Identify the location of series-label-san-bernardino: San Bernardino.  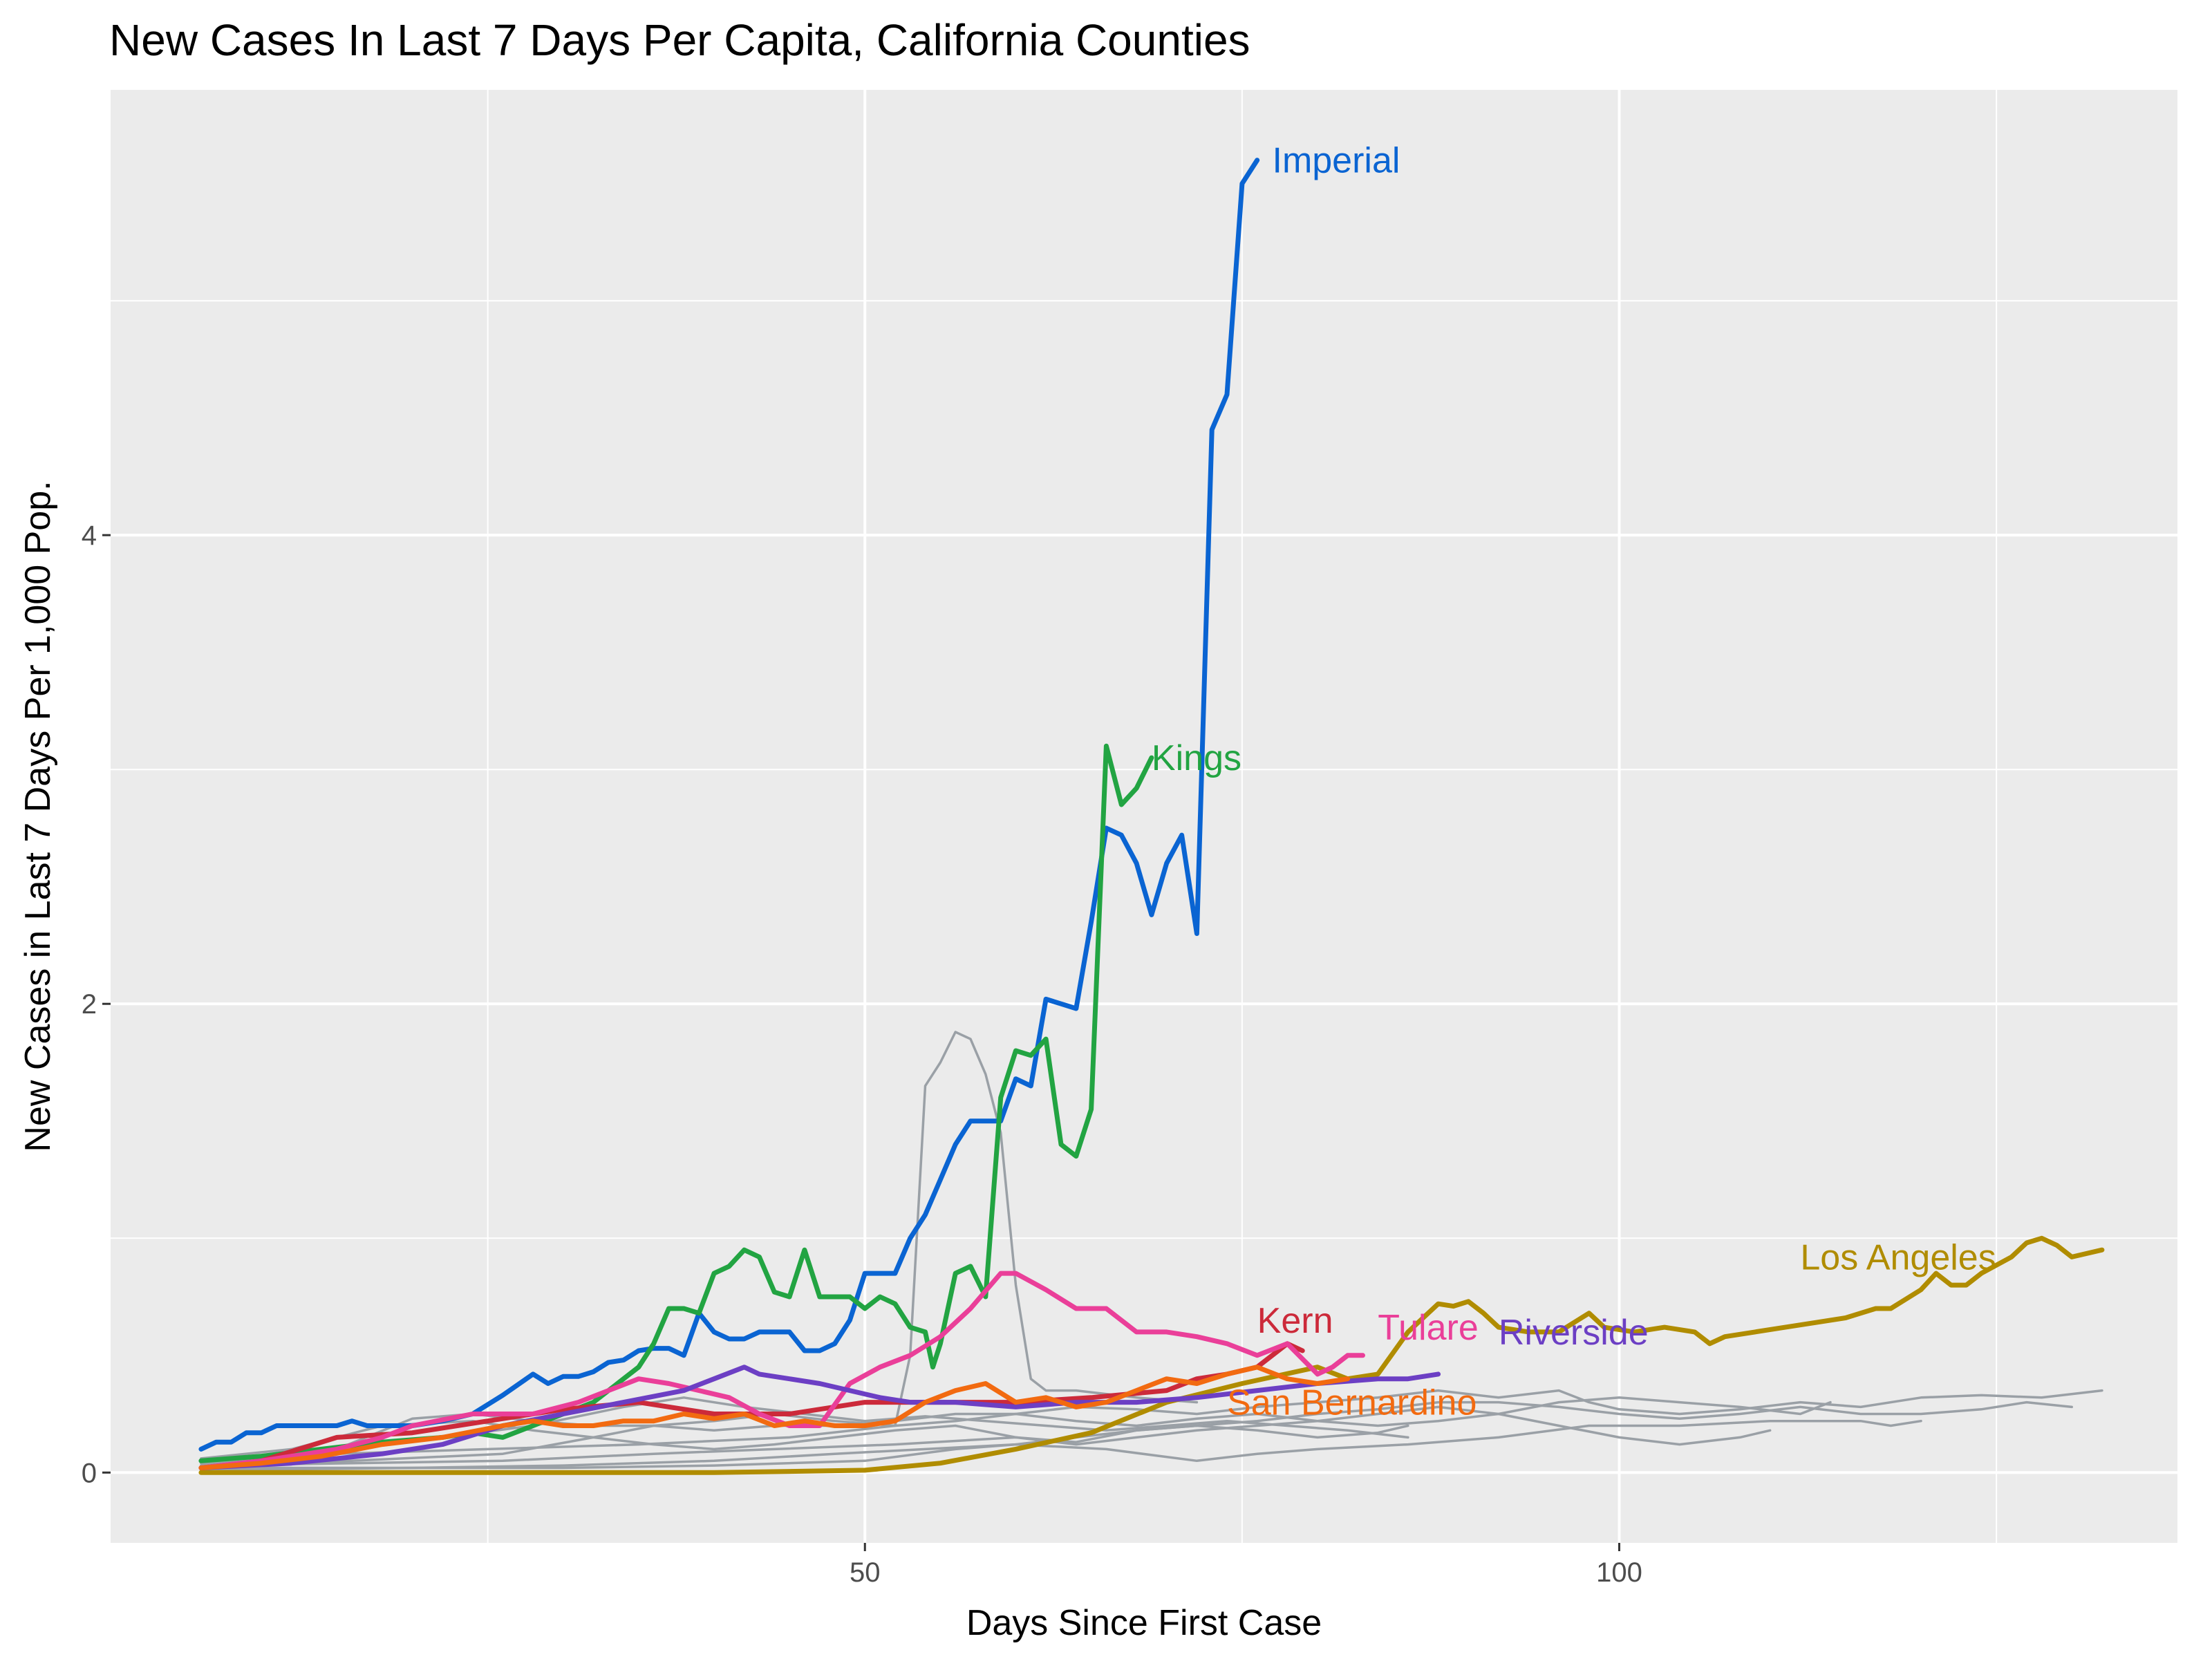
(1352, 1403).